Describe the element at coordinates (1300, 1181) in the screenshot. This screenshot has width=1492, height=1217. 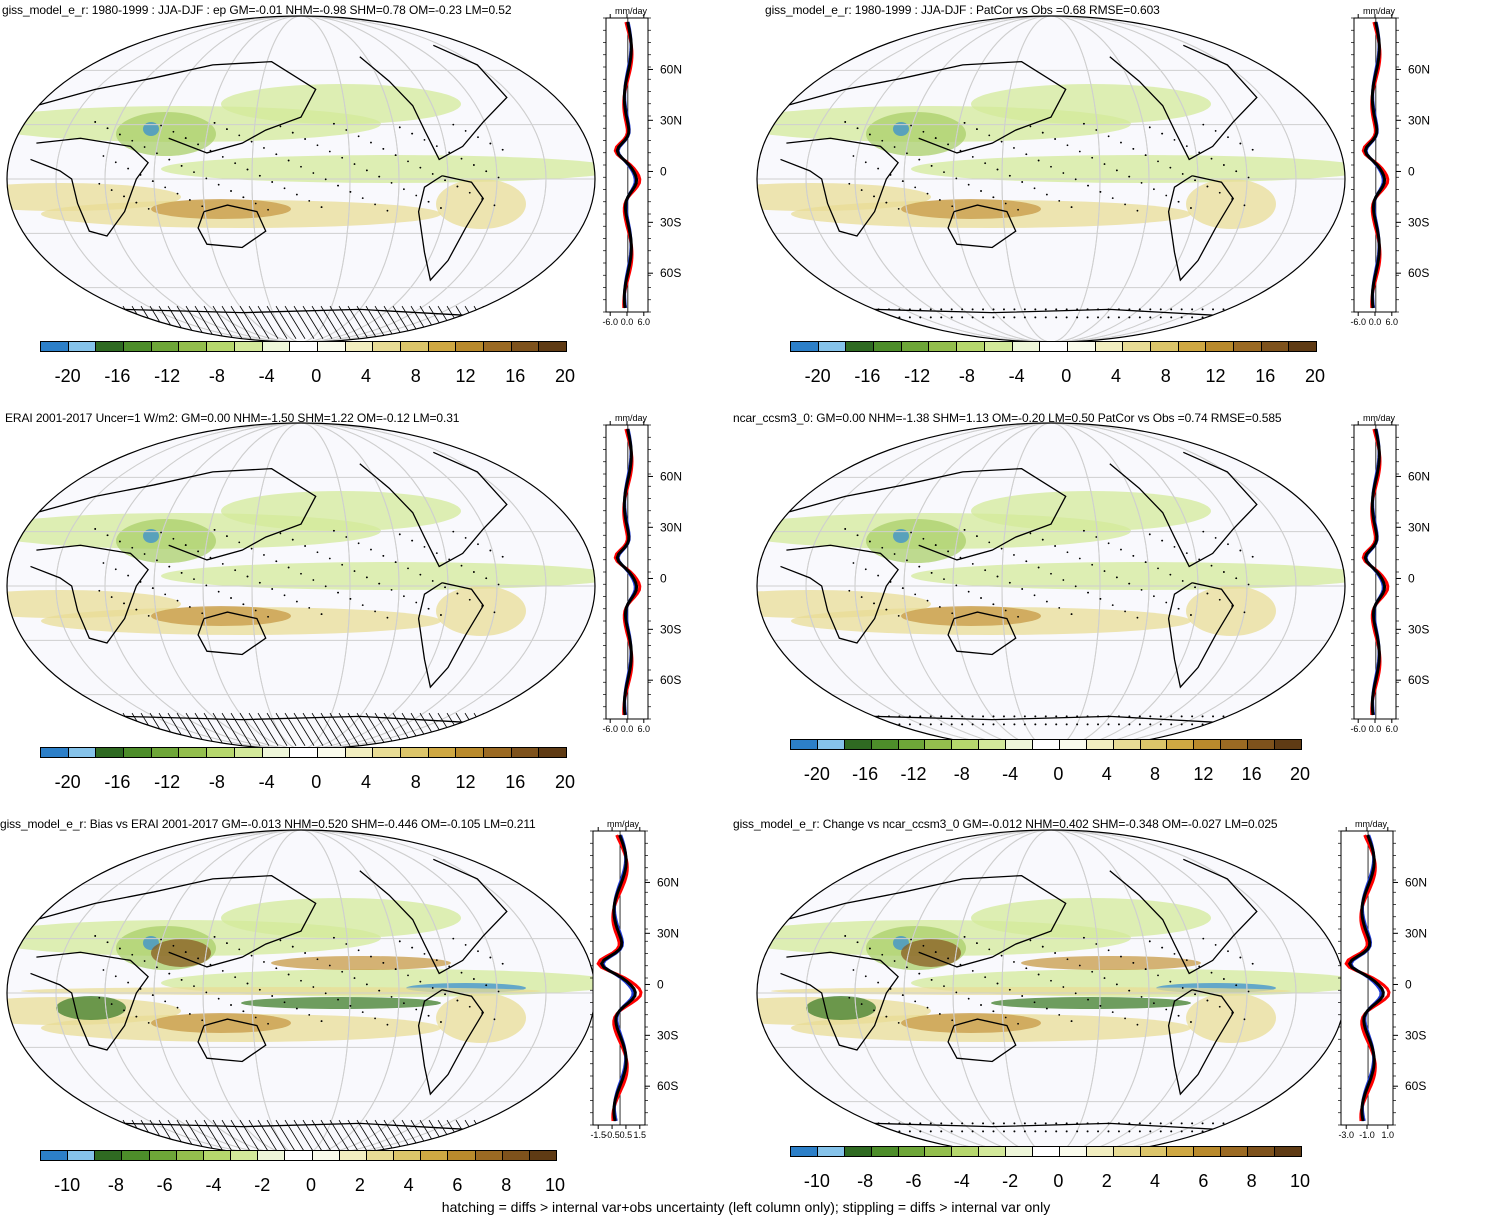
I see `colorbar-label: 10` at that location.